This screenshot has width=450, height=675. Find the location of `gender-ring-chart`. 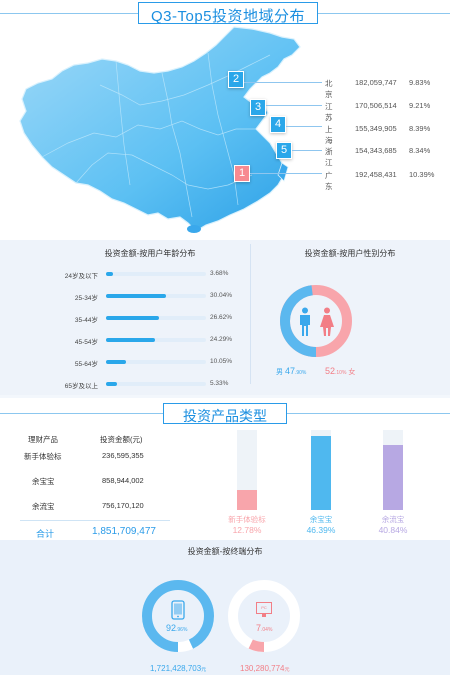

gender-ring-chart is located at coordinates (316, 321).